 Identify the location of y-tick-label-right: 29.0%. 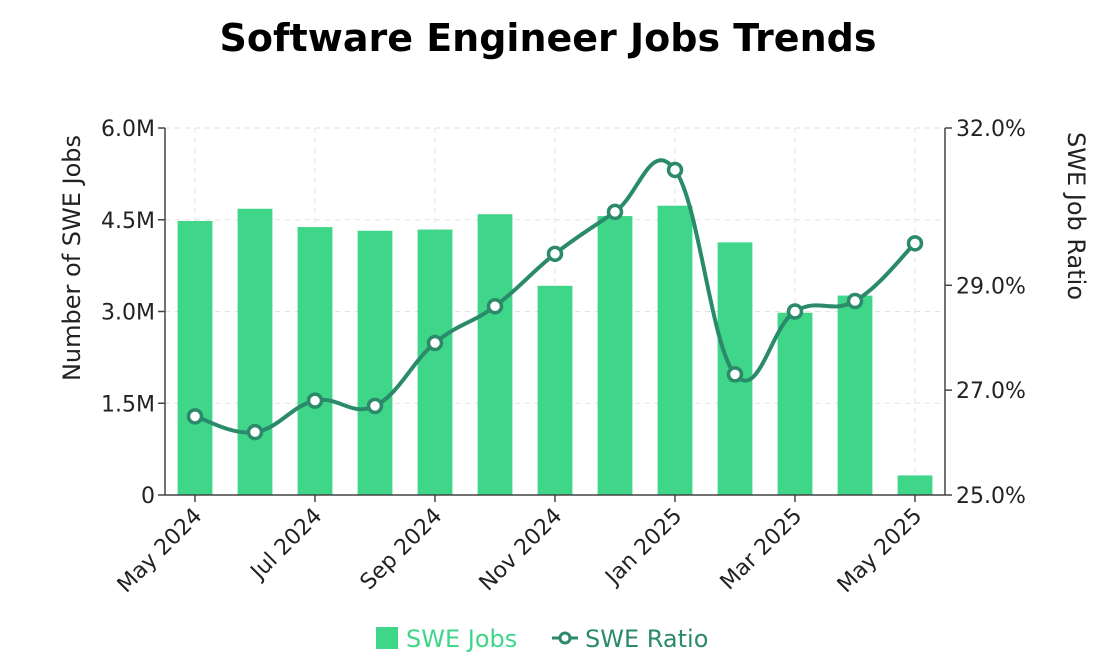
(991, 286).